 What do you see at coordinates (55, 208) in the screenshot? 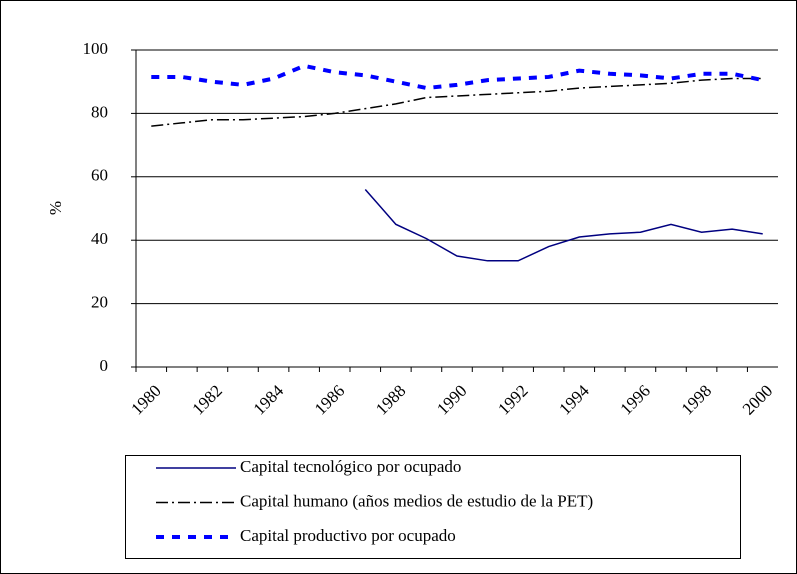
I see `y-axis-label: %` at bounding box center [55, 208].